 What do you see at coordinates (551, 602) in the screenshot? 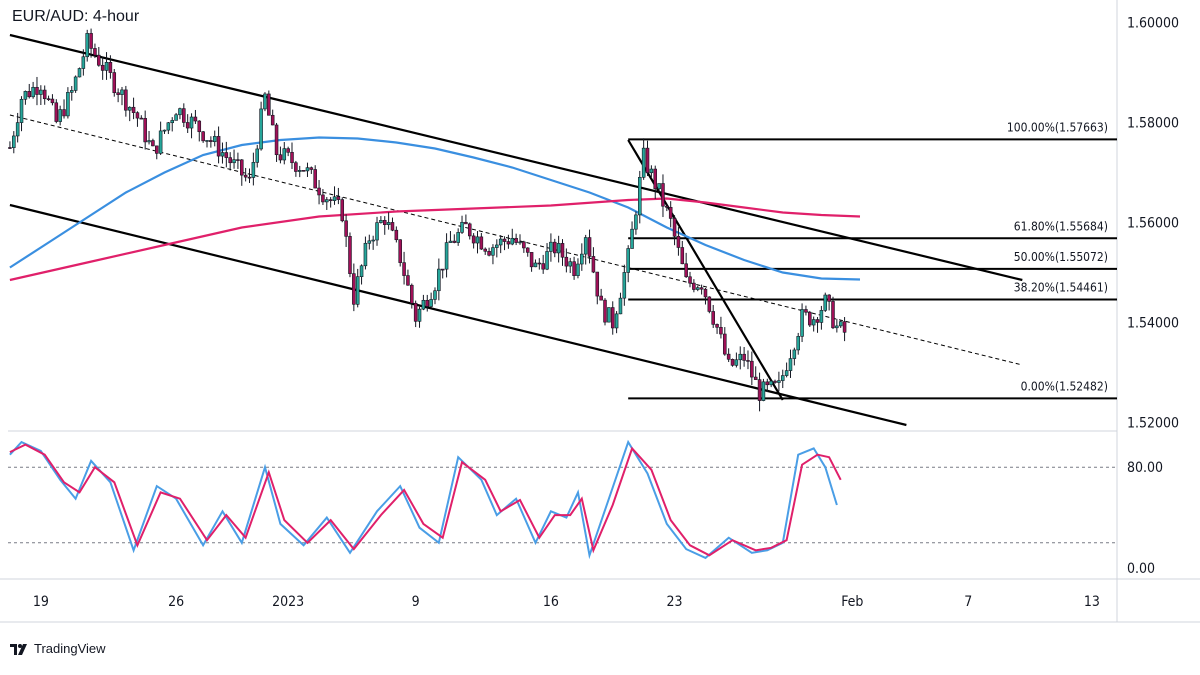
I see `time-axis-label: 16` at bounding box center [551, 602].